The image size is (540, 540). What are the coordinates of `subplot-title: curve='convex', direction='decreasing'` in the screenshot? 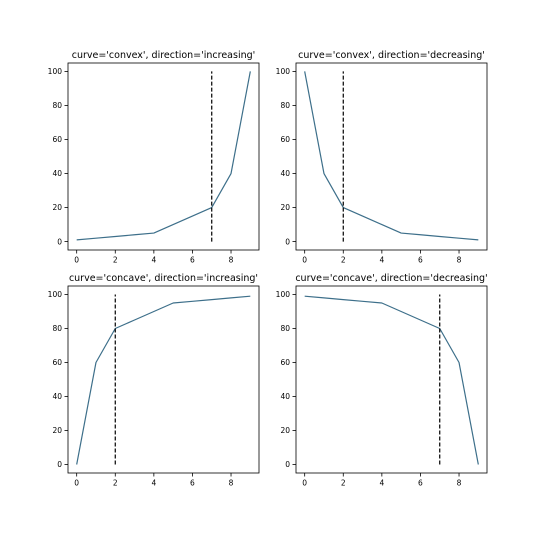 It's located at (391, 55).